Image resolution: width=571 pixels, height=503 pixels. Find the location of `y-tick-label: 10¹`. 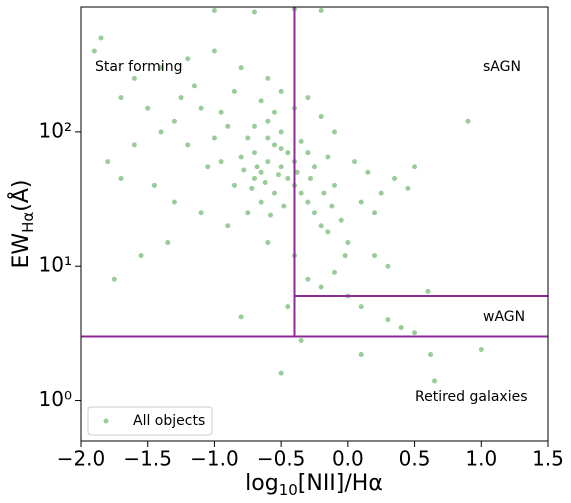

y-tick-label: 10¹ is located at coordinates (55, 265).